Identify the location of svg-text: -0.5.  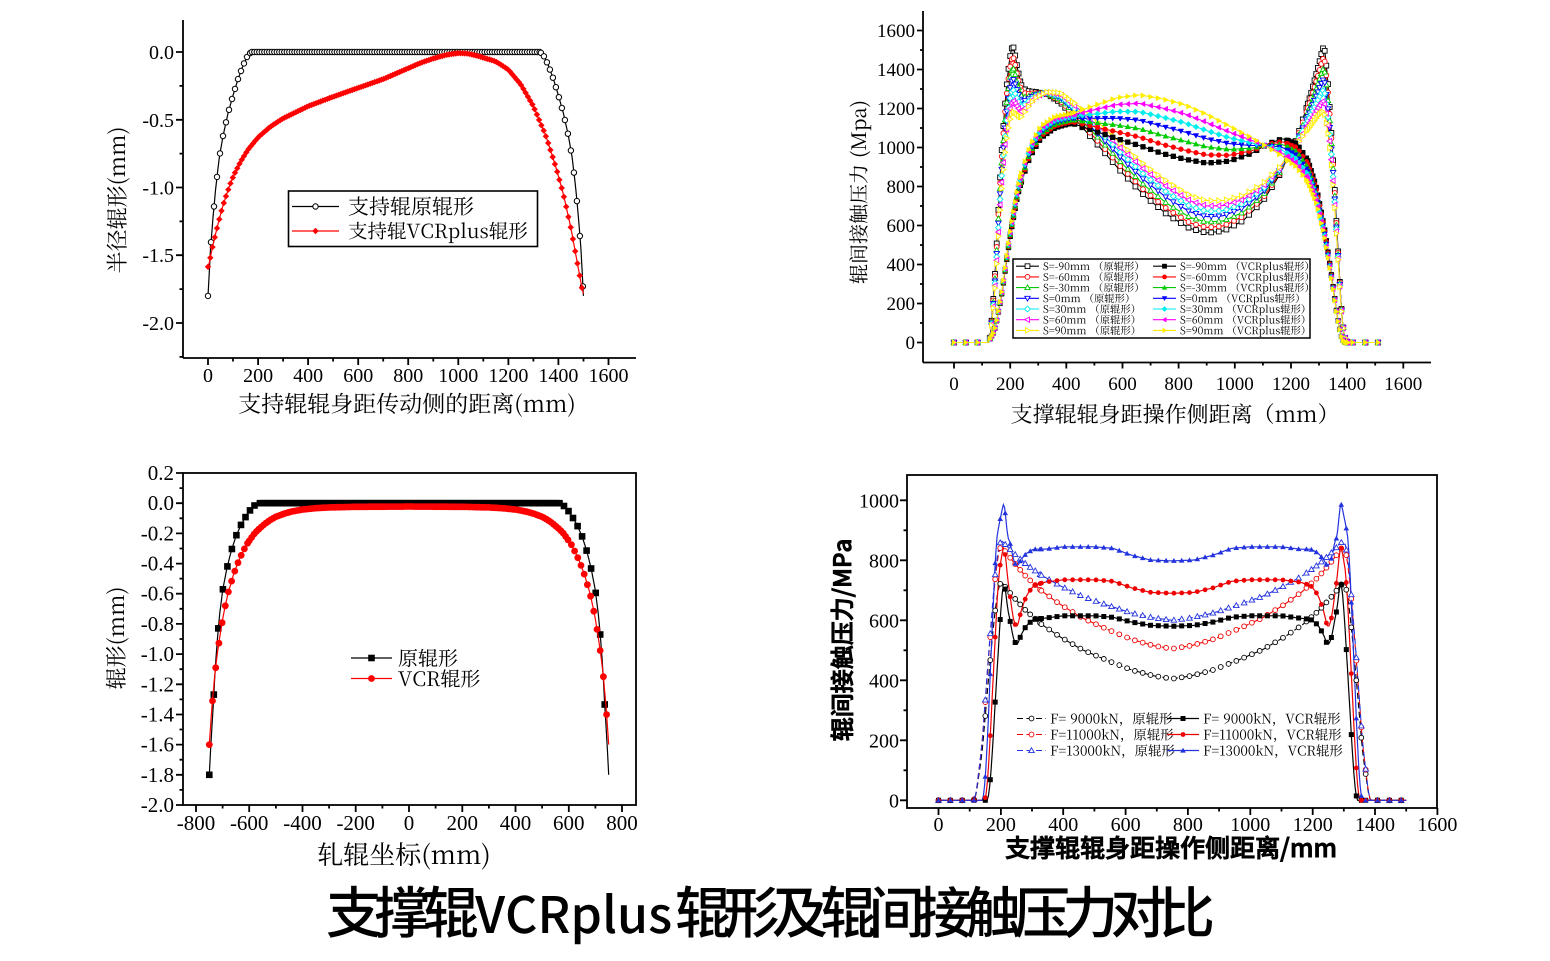
(158, 121).